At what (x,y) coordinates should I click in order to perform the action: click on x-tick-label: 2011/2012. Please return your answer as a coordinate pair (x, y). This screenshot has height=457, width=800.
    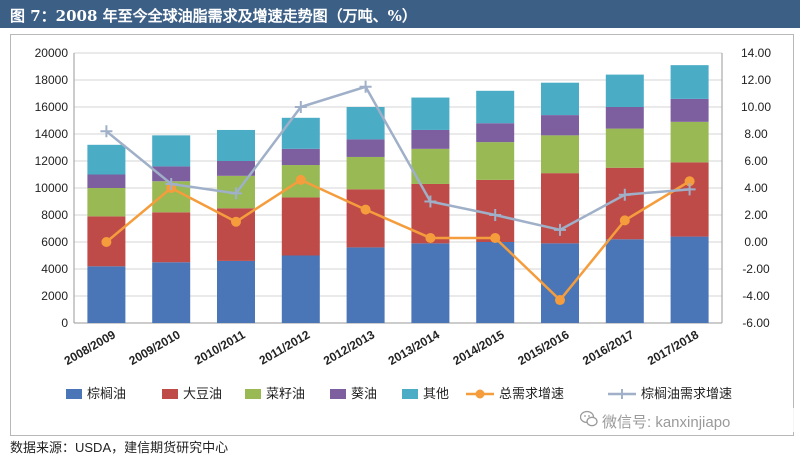
    Looking at the image, I should click on (285, 347).